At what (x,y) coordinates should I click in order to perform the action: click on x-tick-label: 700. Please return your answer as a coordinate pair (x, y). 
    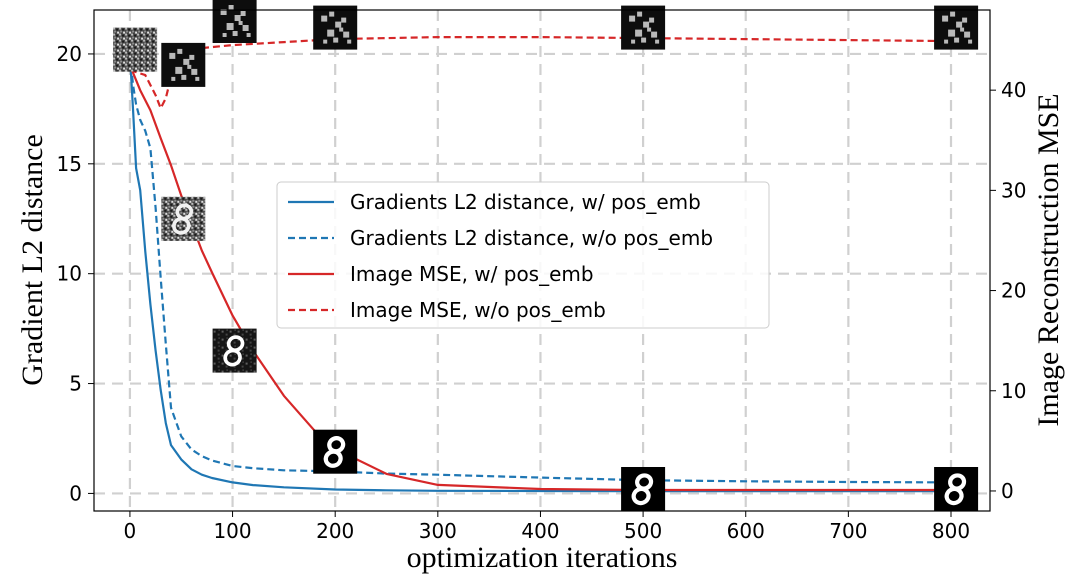
    Looking at the image, I should click on (848, 531).